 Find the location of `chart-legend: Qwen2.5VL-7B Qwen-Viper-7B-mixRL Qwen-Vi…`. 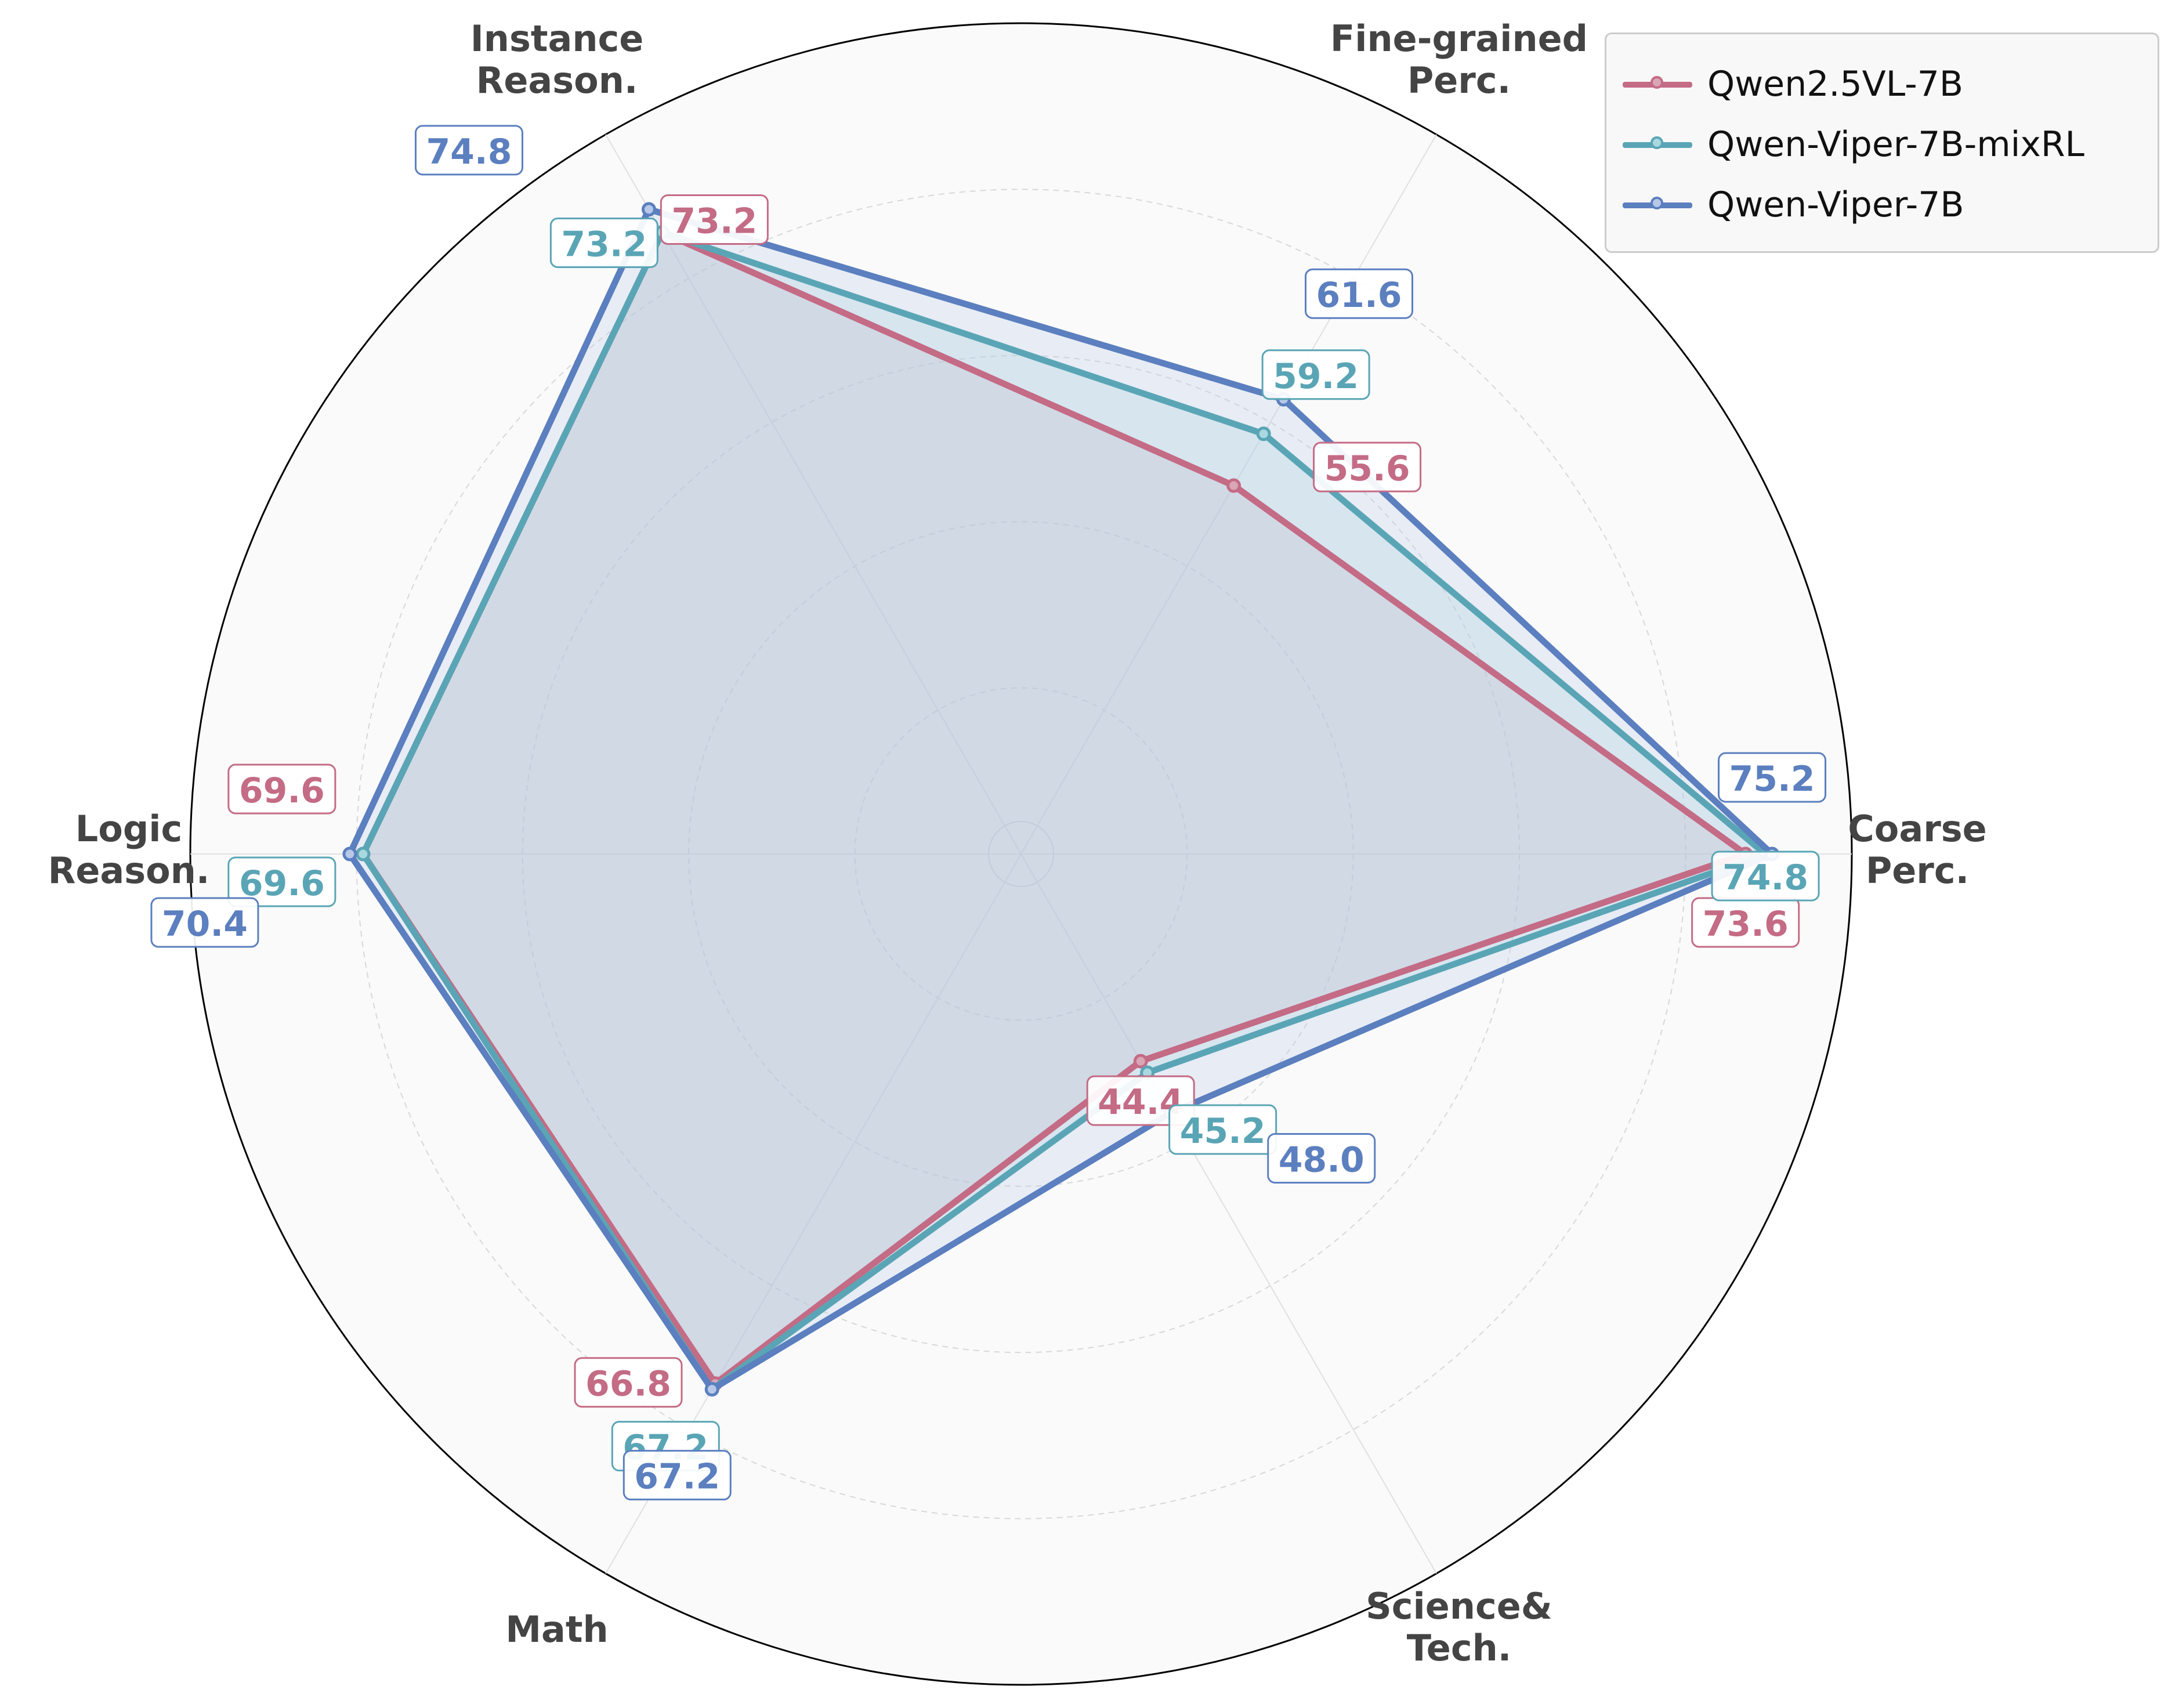

chart-legend: Qwen2.5VL-7B Qwen-Viper-7B-mixRL Qwen-Vi… is located at coordinates (1882, 142).